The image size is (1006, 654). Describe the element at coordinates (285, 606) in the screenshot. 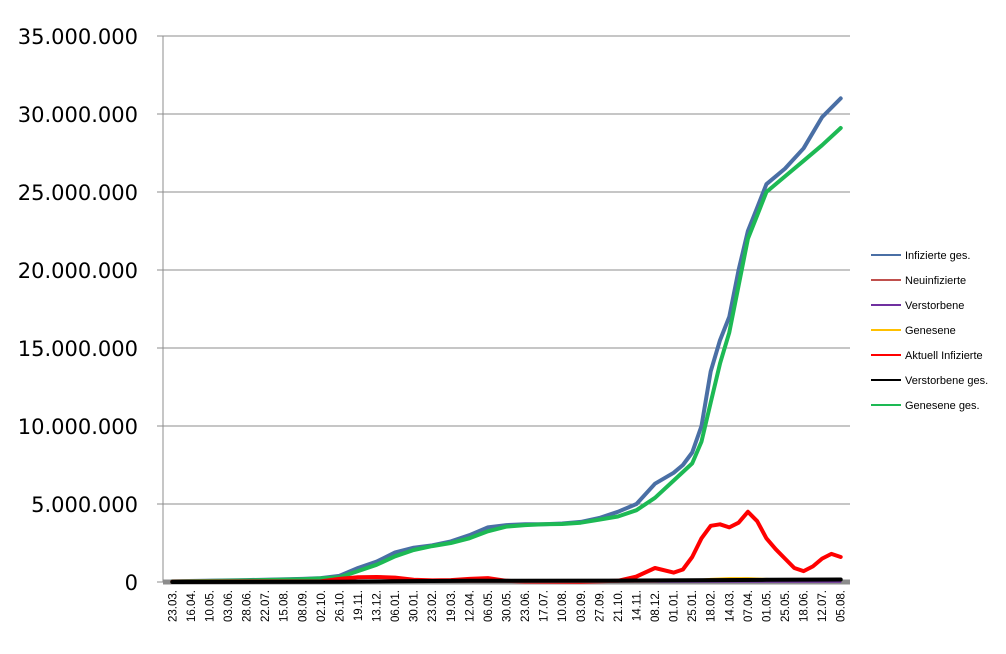

I see `x-tick-label: 15.08.` at that location.